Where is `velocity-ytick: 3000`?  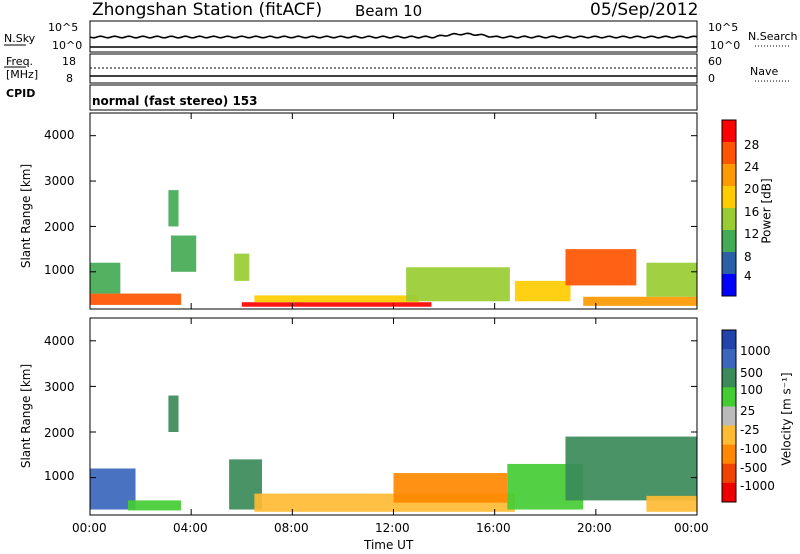
velocity-ytick: 3000 is located at coordinates (59, 387).